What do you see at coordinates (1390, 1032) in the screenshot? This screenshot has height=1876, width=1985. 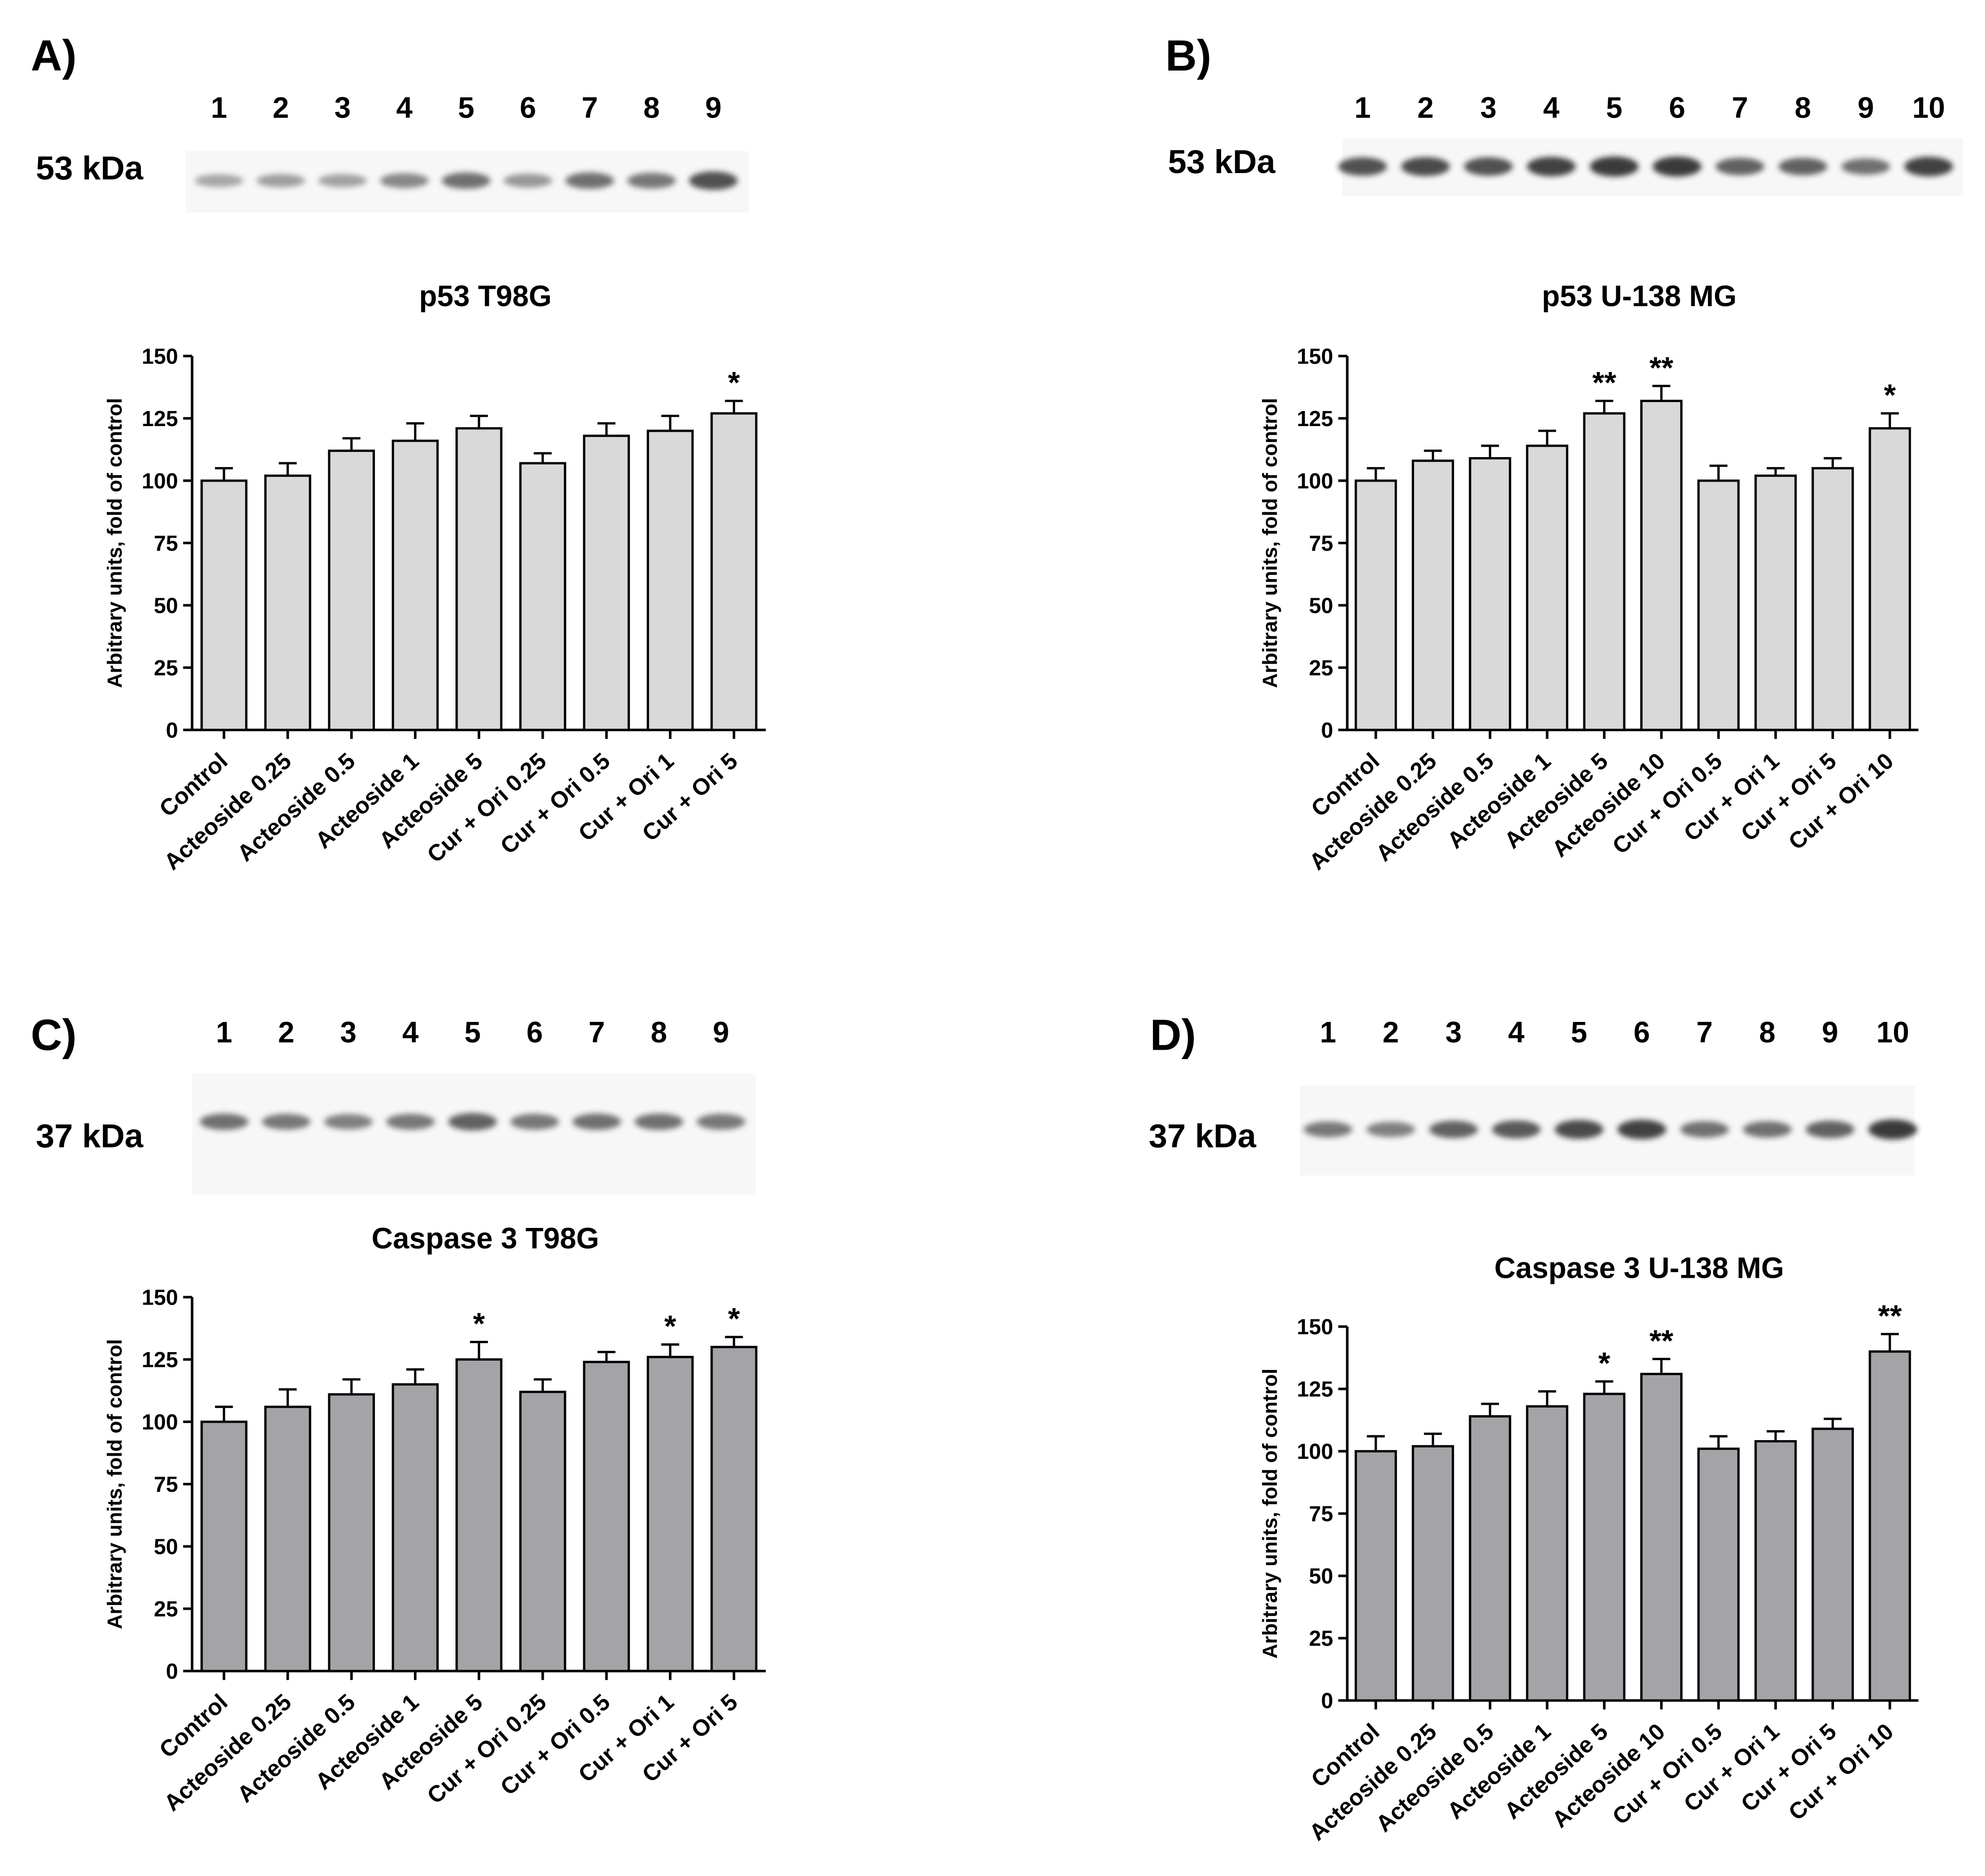 I see `lane-number: 2` at bounding box center [1390, 1032].